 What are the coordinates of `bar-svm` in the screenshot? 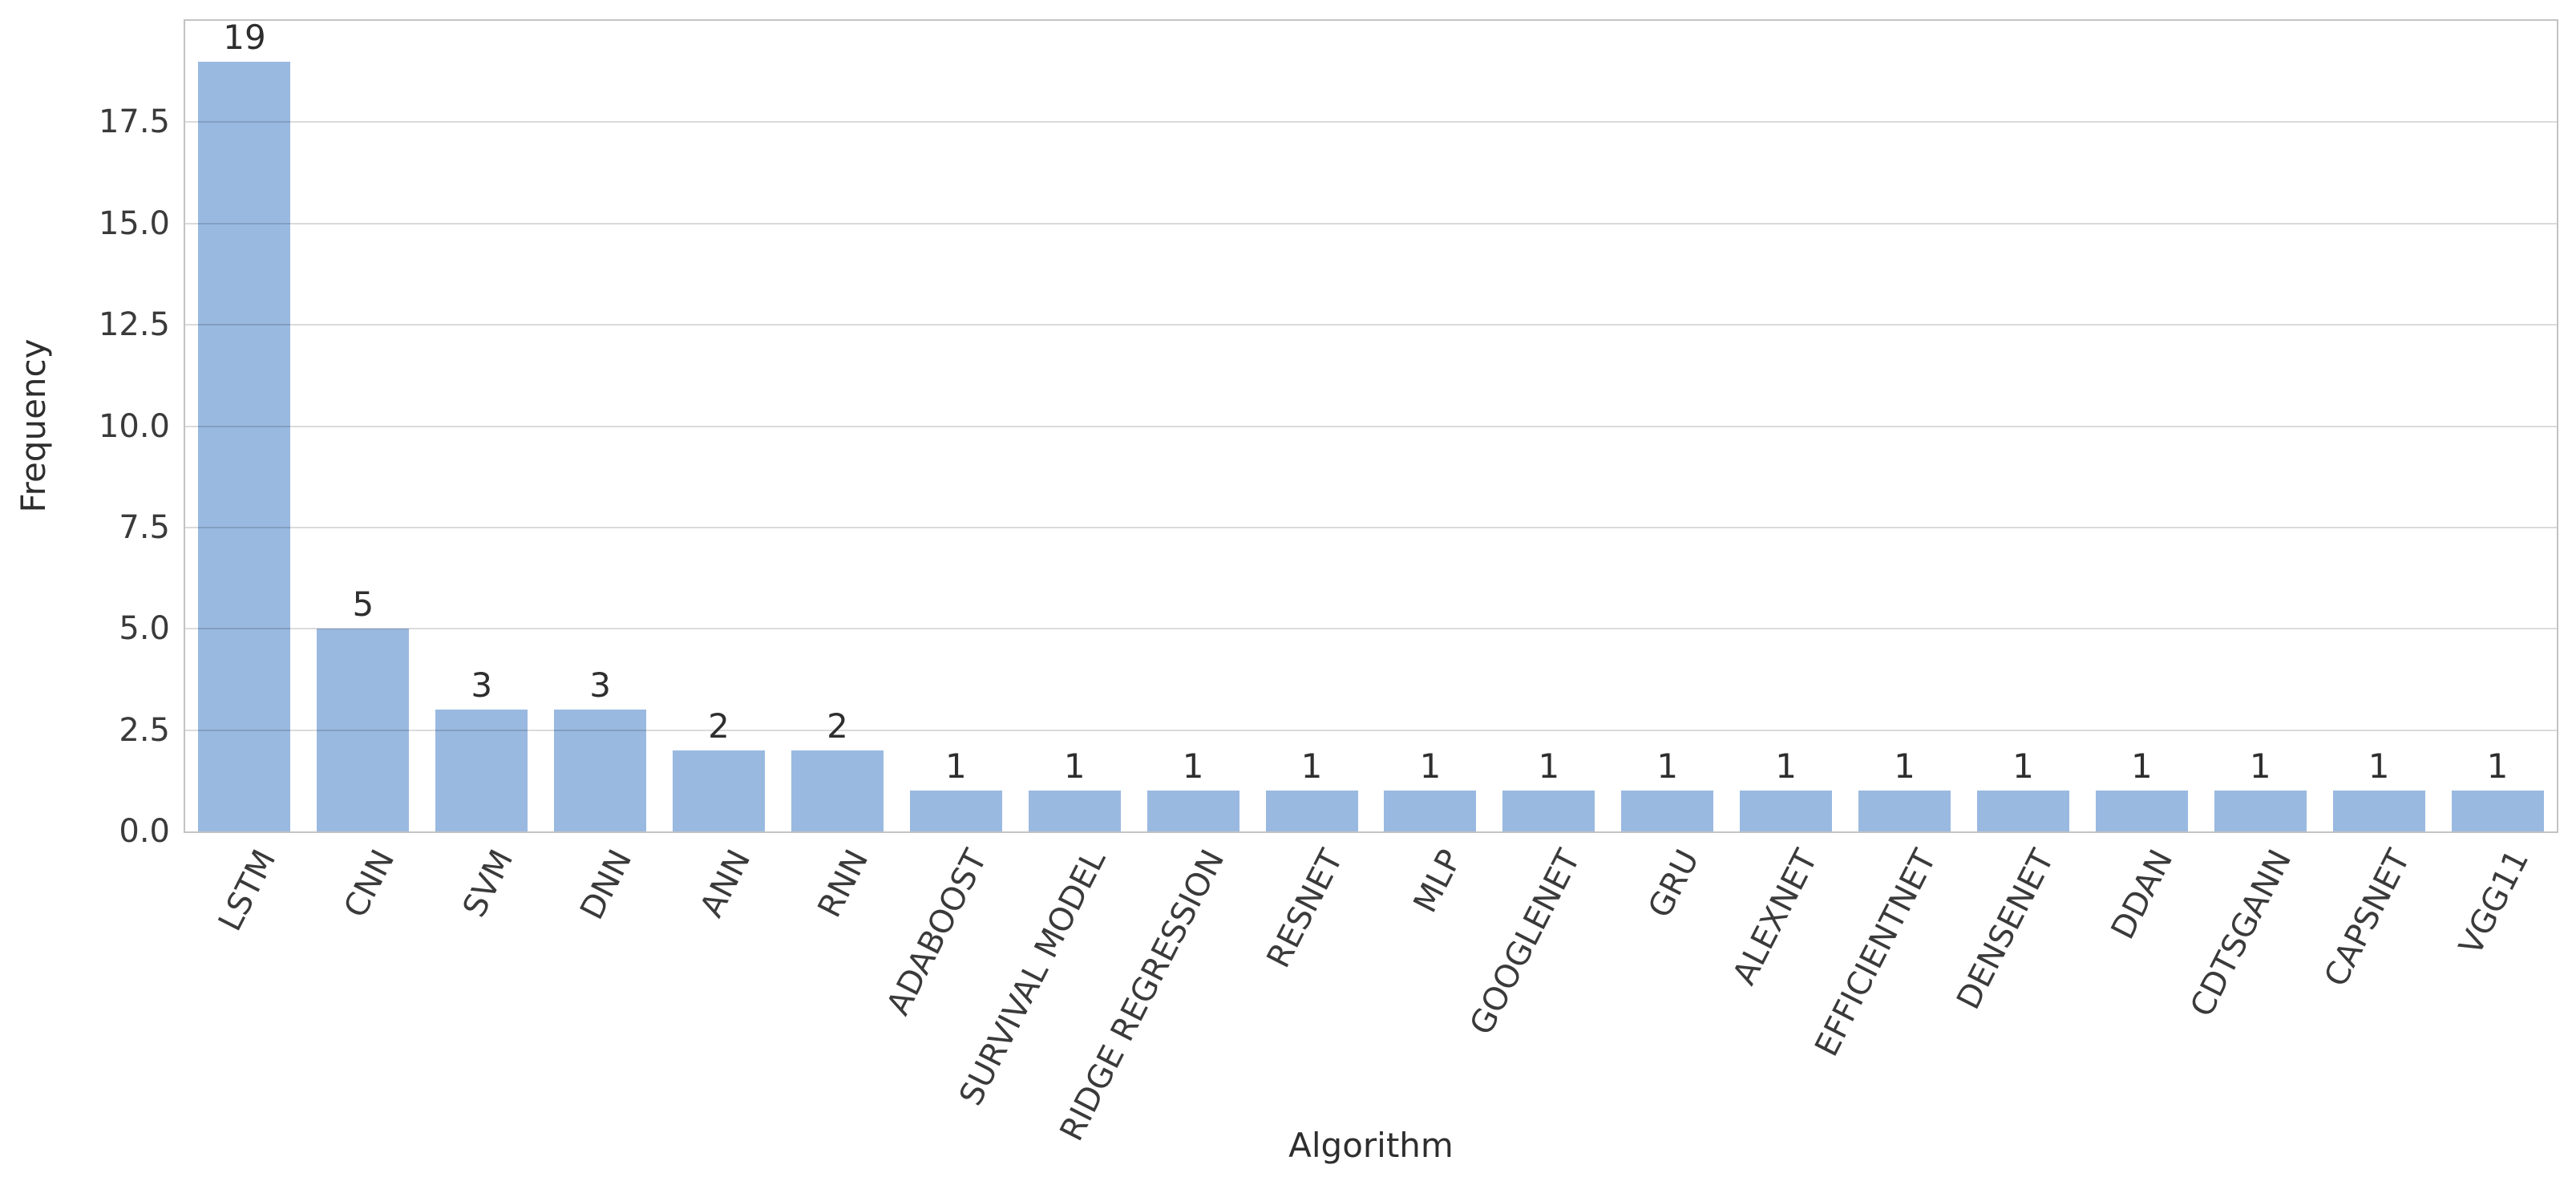 It's located at (481, 770).